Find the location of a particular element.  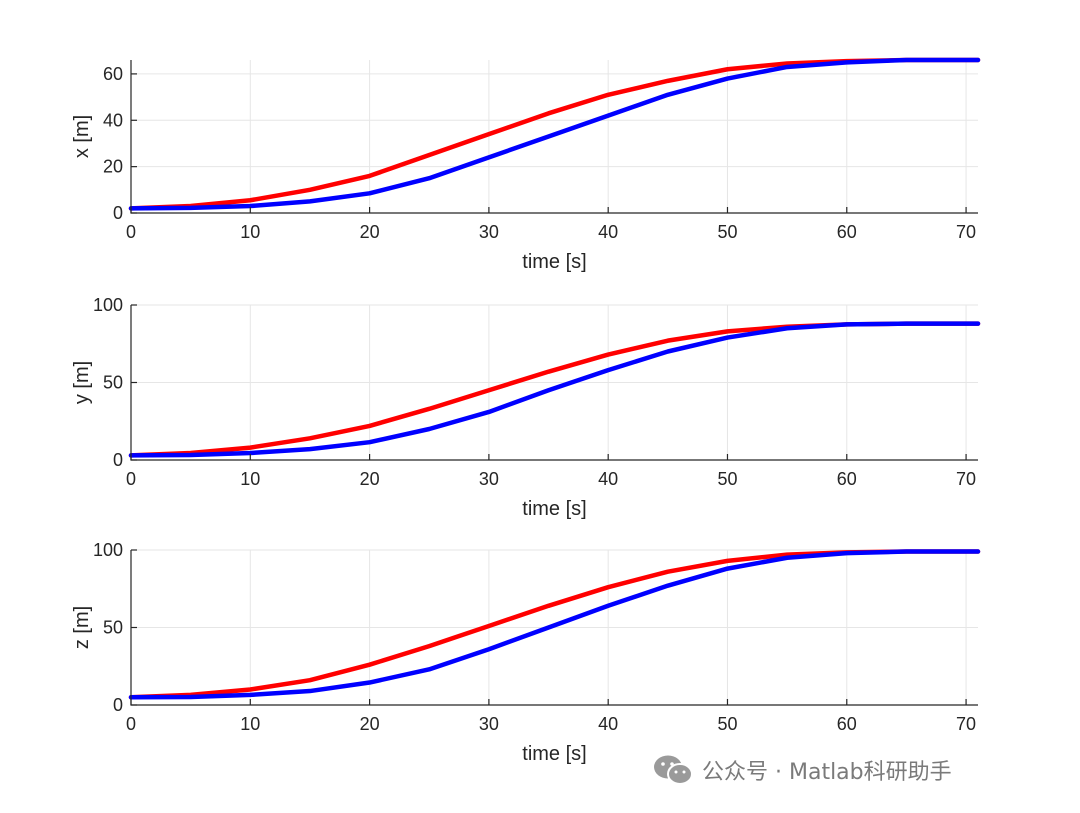

y-axis-label: z [m] is located at coordinates (82, 627).